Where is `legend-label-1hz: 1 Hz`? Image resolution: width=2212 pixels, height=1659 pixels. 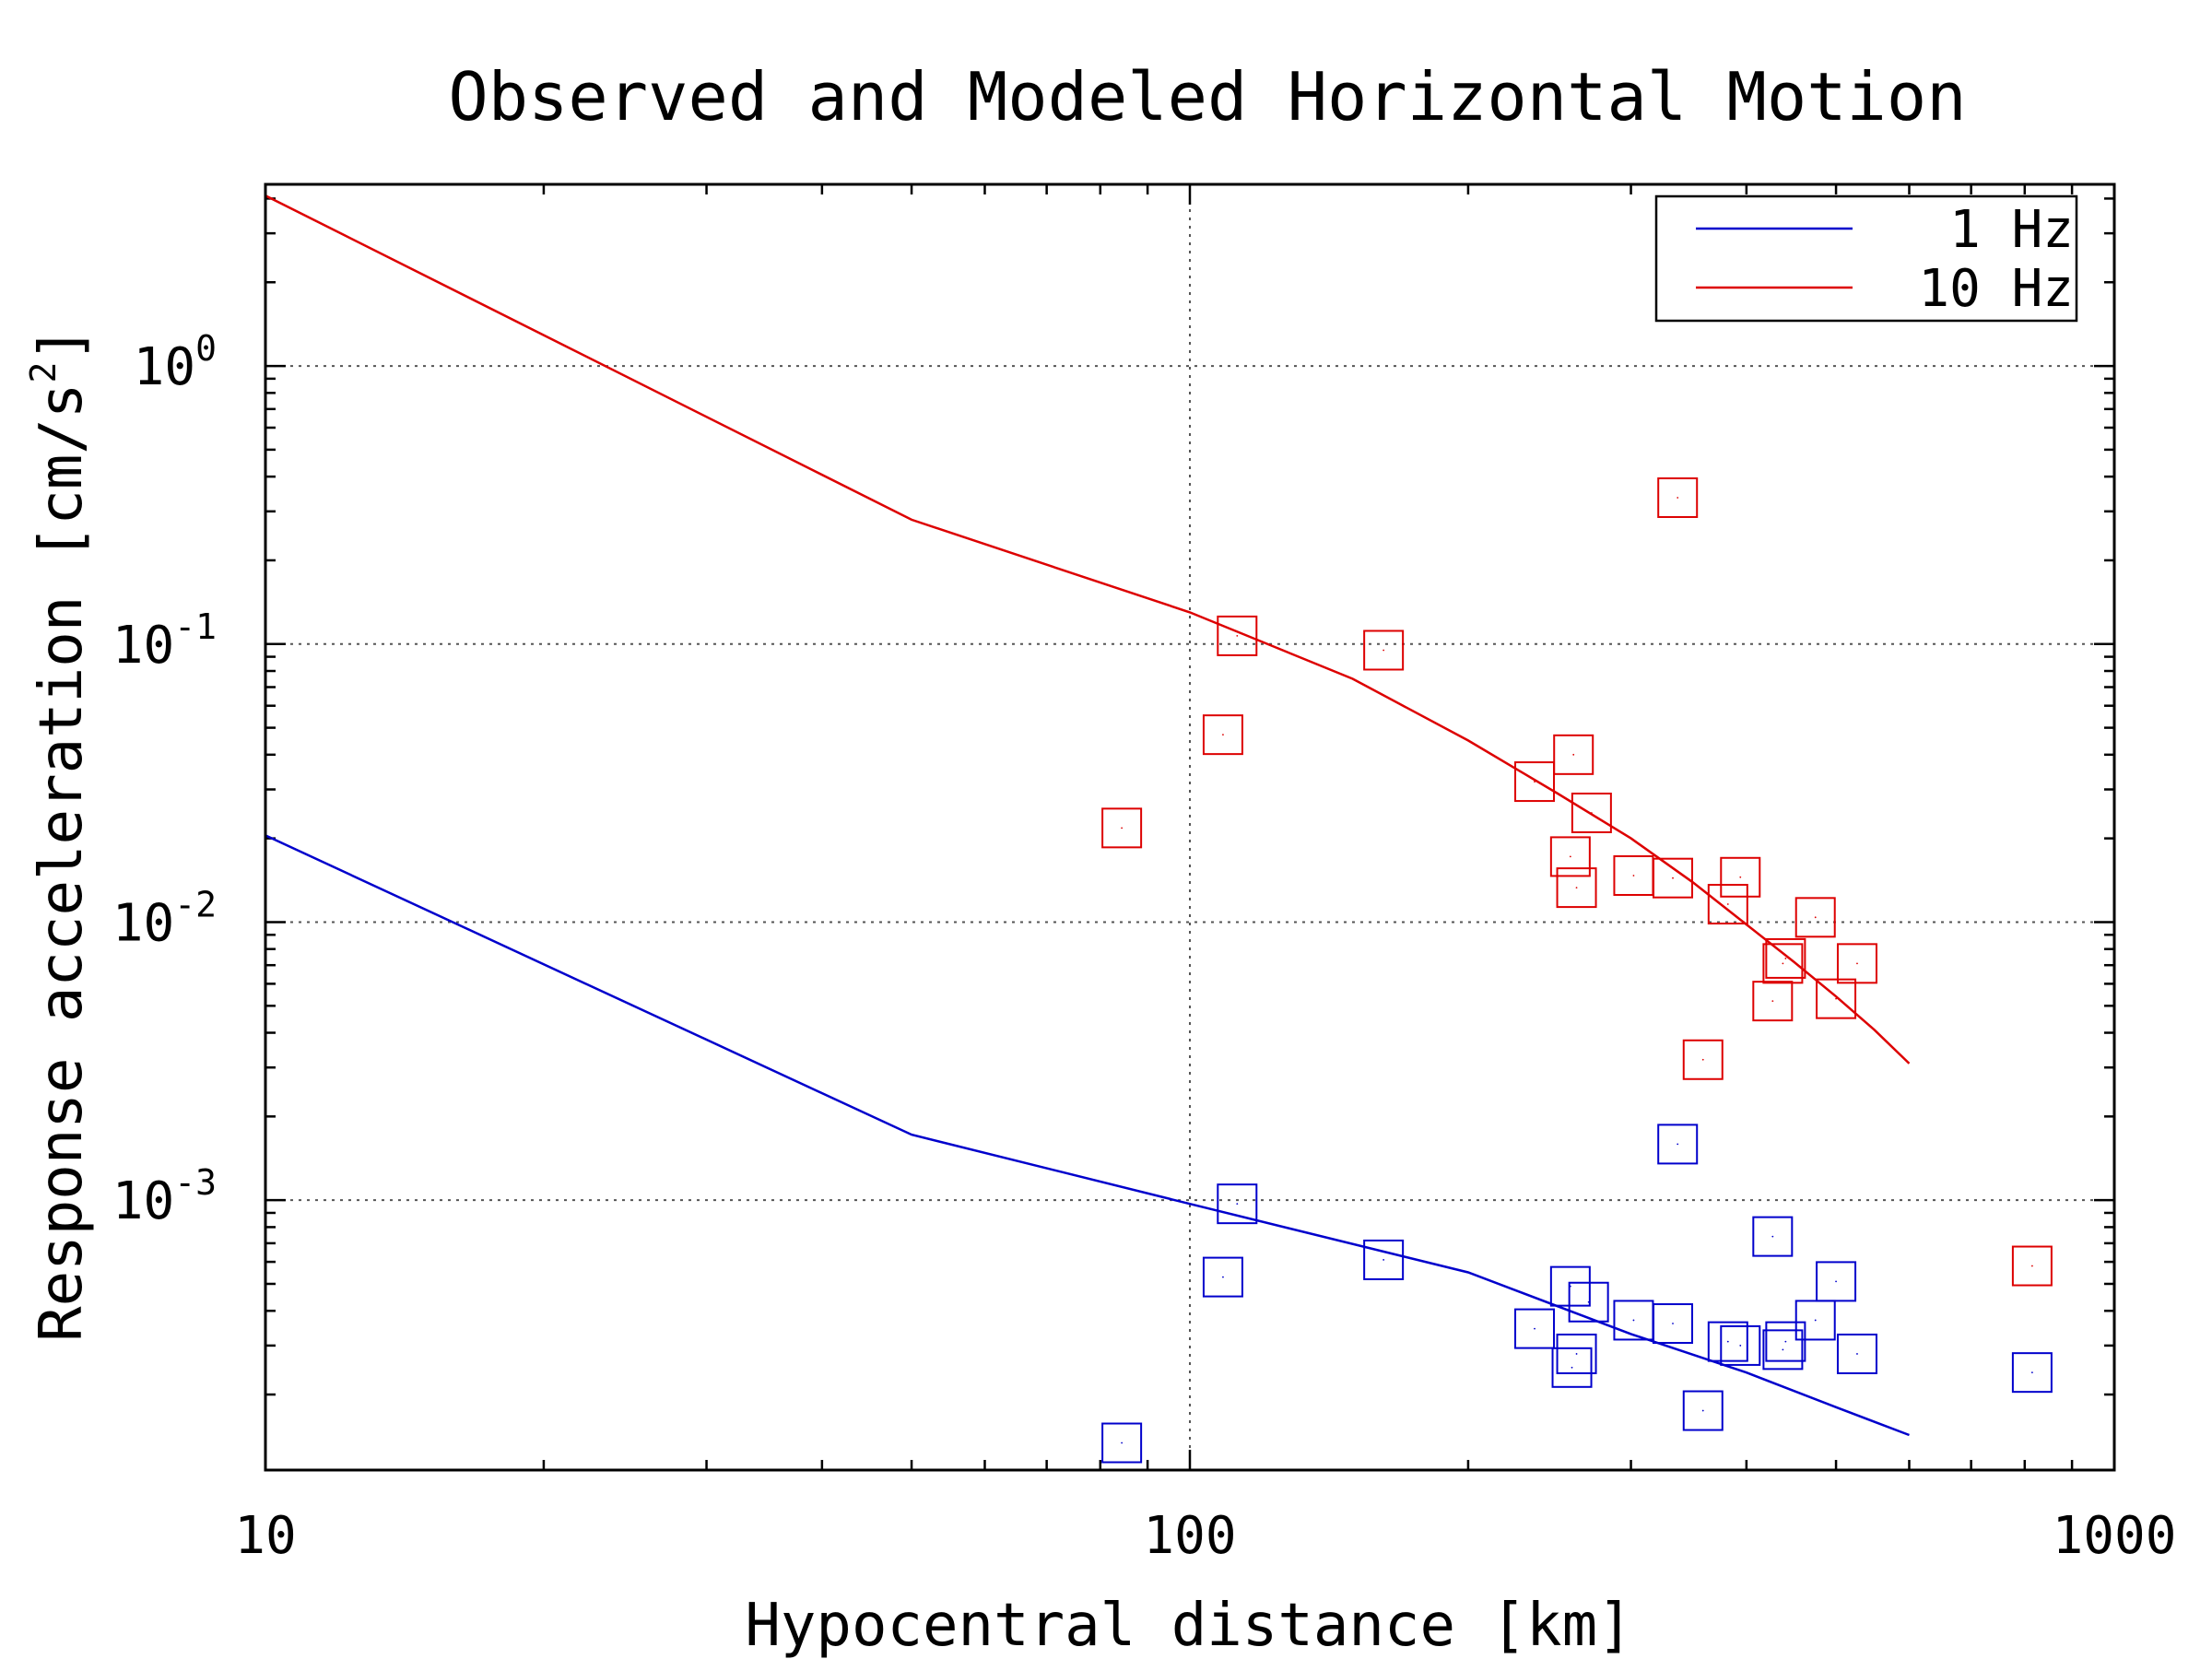
legend-label-1hz: 1 Hz is located at coordinates (2011, 230).